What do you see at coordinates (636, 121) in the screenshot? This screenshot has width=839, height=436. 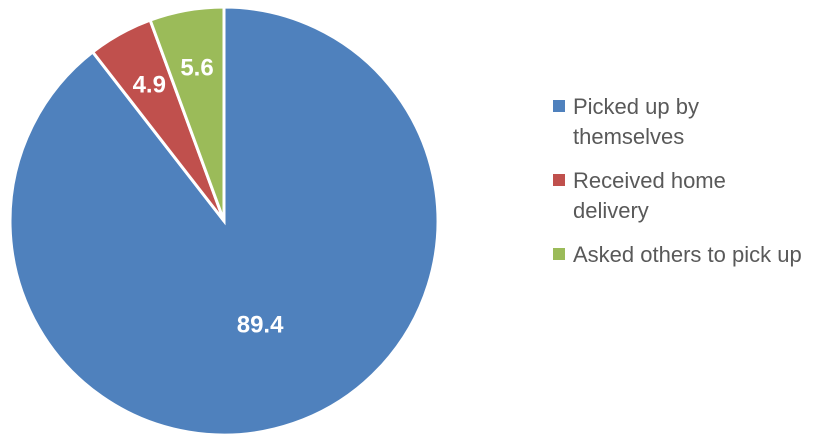 I see `legend-label: Picked up by themselves` at bounding box center [636, 121].